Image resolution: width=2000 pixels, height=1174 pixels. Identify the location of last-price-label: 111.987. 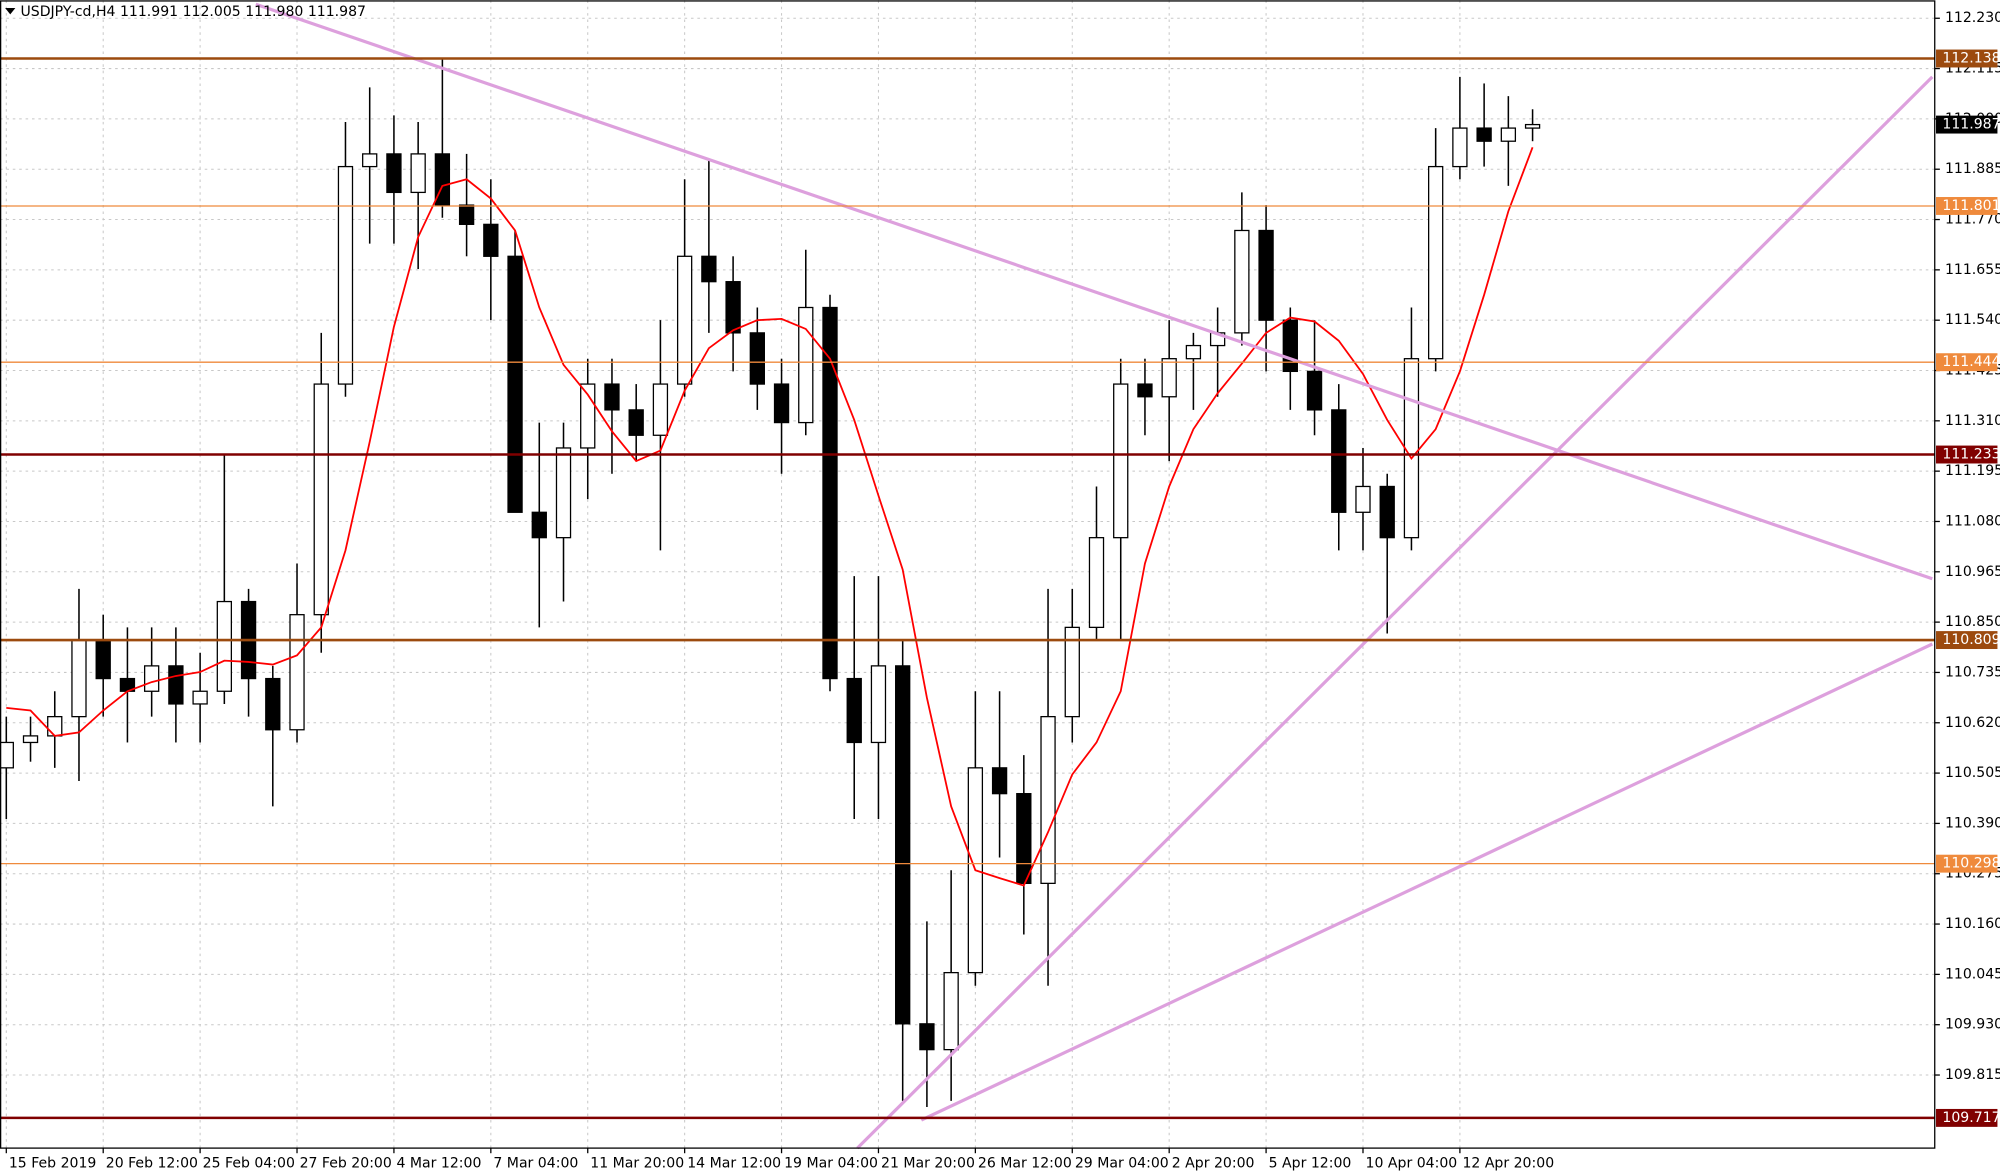
(1971, 125).